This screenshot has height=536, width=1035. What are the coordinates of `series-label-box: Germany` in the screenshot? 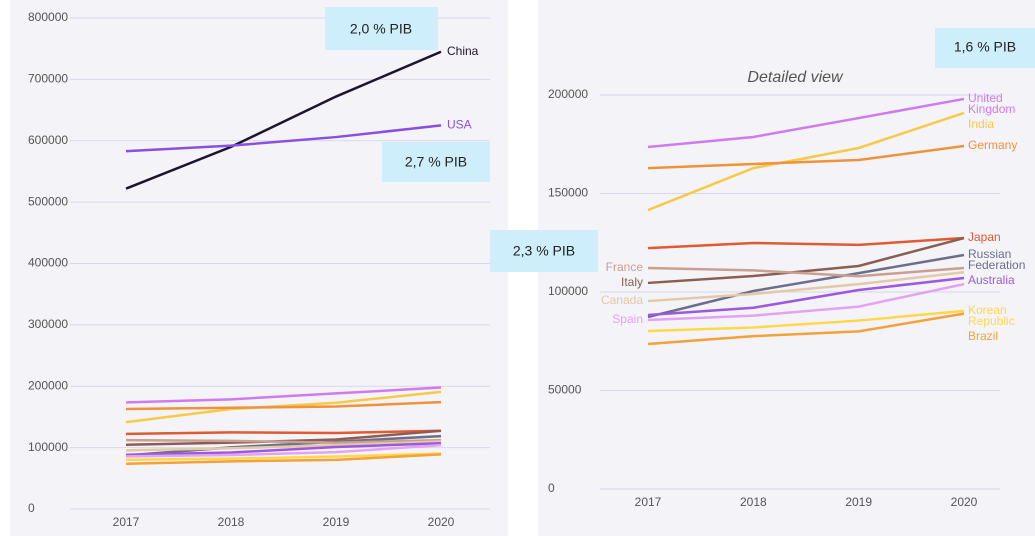 It's located at (993, 146).